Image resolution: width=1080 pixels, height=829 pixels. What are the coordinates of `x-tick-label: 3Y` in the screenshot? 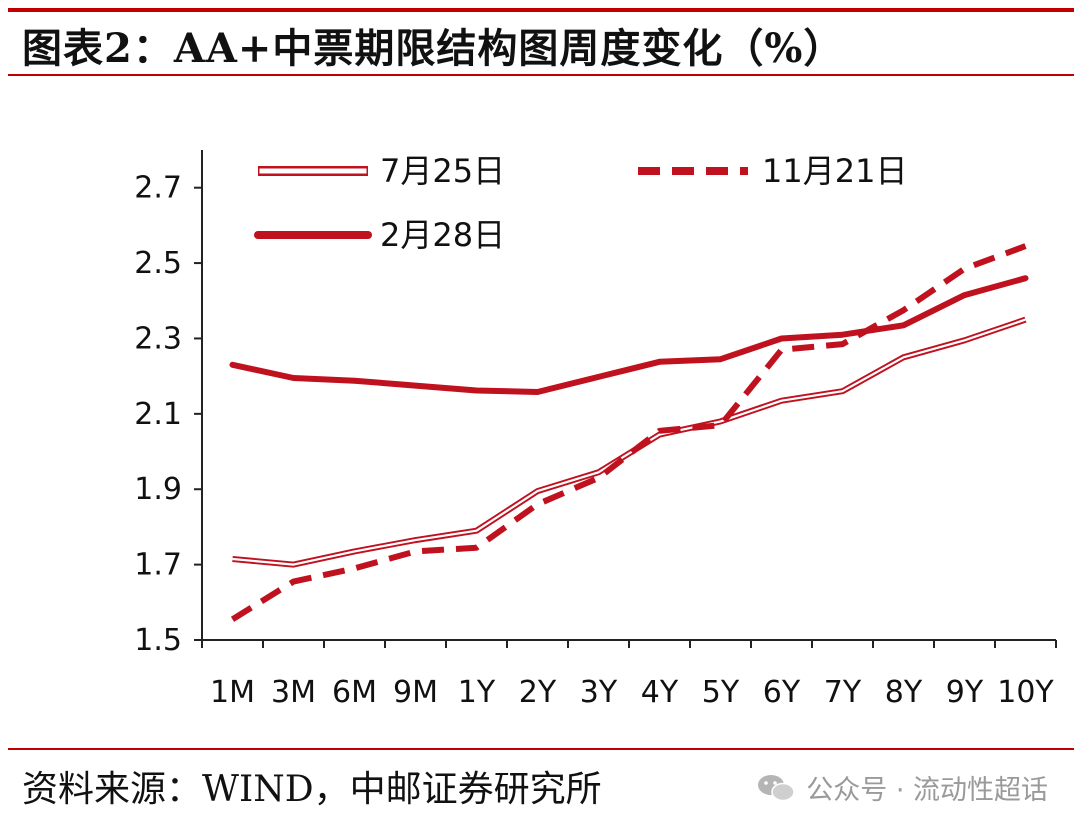 It's located at (599, 692).